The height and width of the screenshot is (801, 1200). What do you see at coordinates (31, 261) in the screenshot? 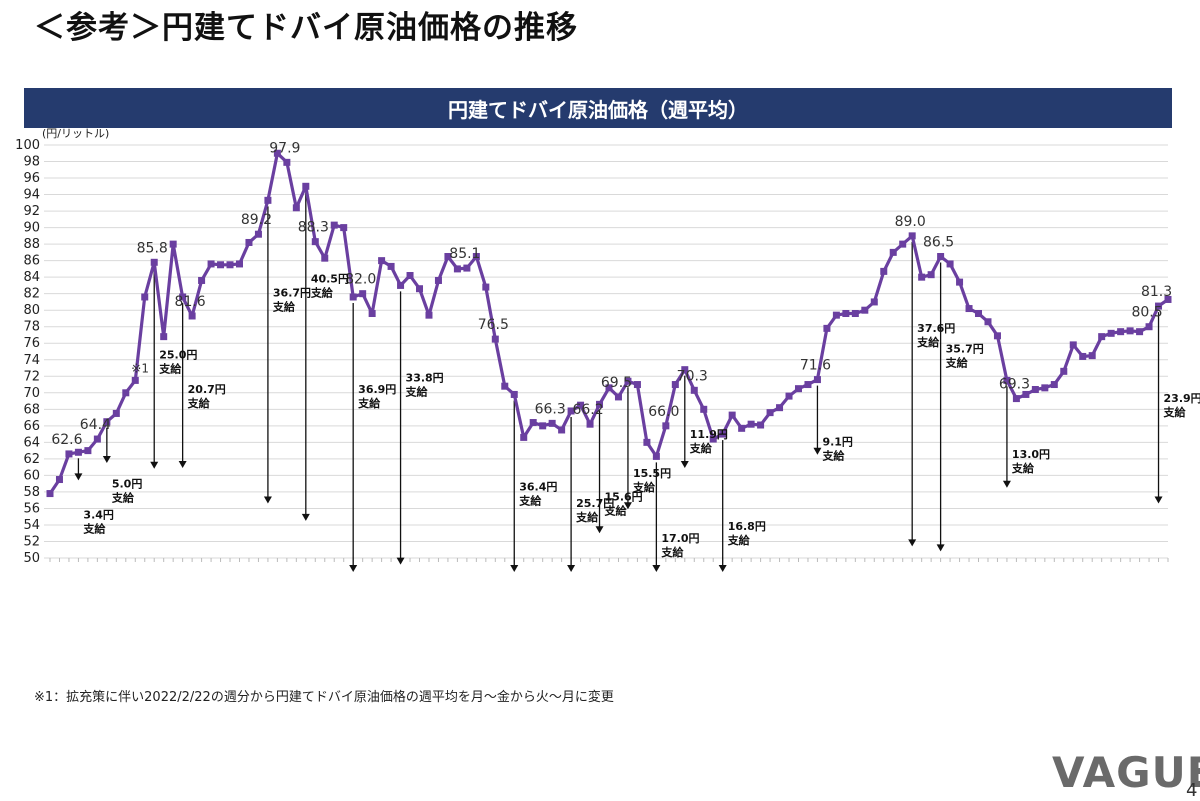
I see `y-tick-label: 86` at bounding box center [31, 261].